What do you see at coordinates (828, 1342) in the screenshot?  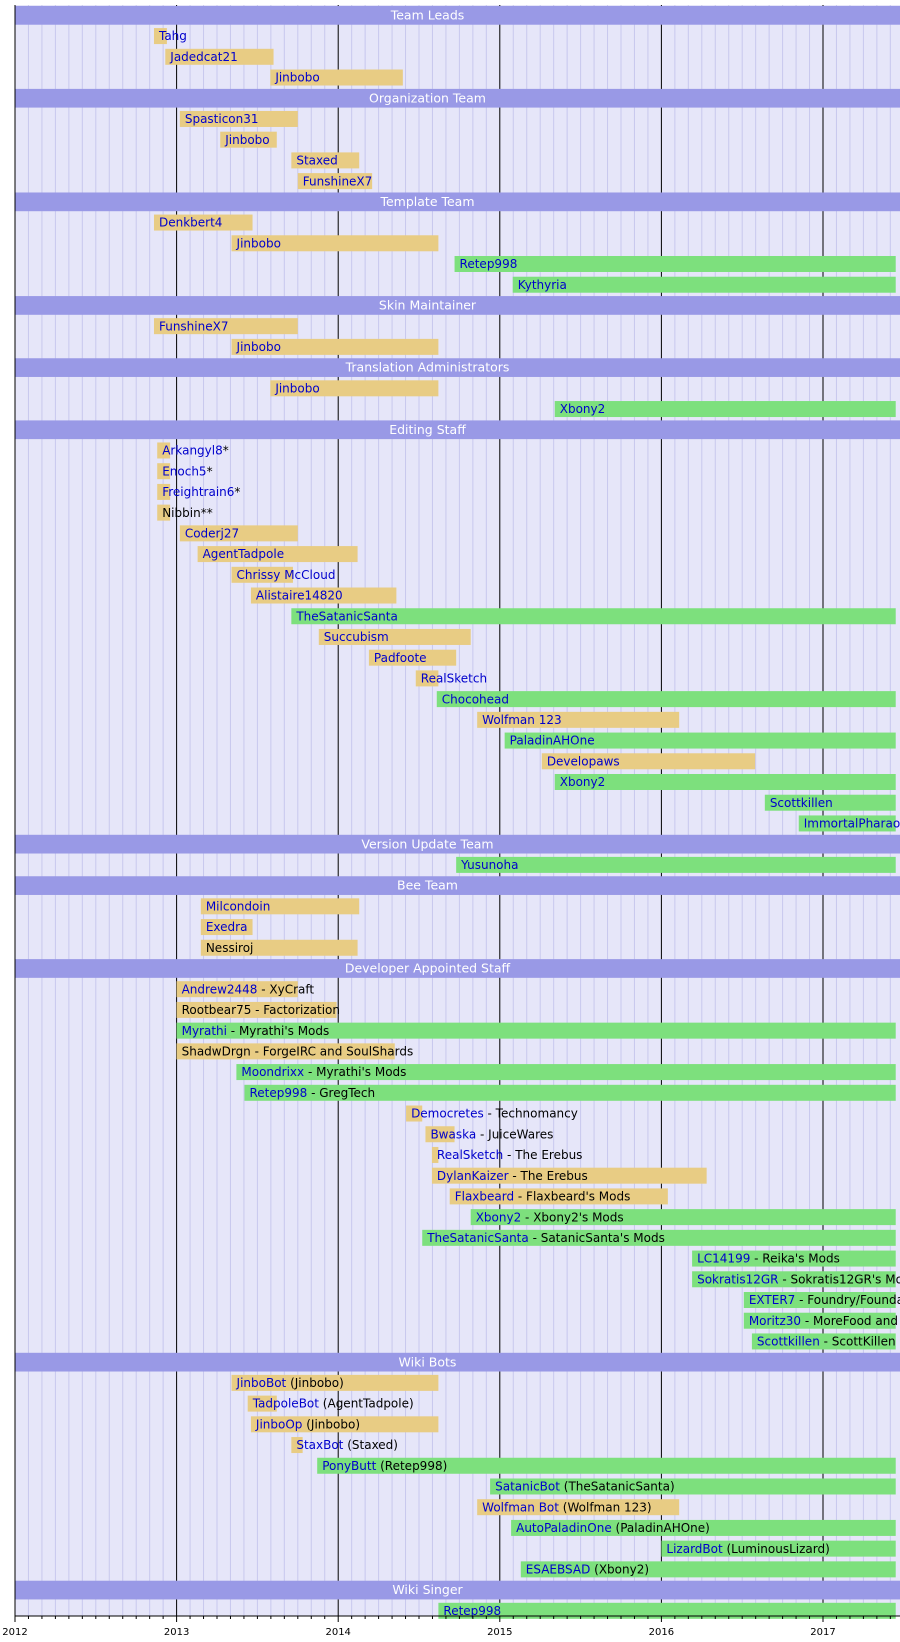 I see `member-label: Scottkillen - ScottKillen and friends` at bounding box center [828, 1342].